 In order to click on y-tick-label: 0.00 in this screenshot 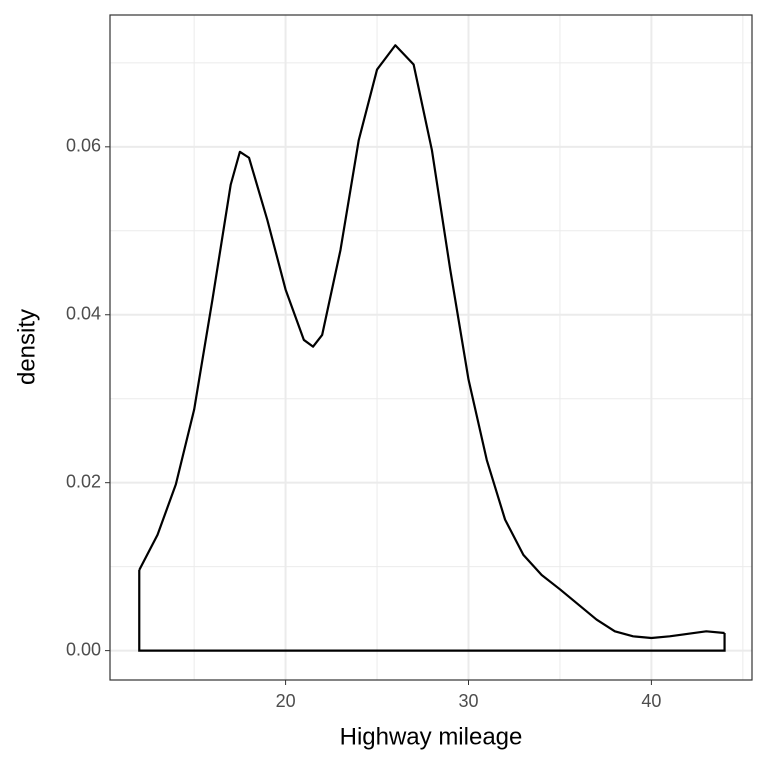, I will do `click(83, 649)`.